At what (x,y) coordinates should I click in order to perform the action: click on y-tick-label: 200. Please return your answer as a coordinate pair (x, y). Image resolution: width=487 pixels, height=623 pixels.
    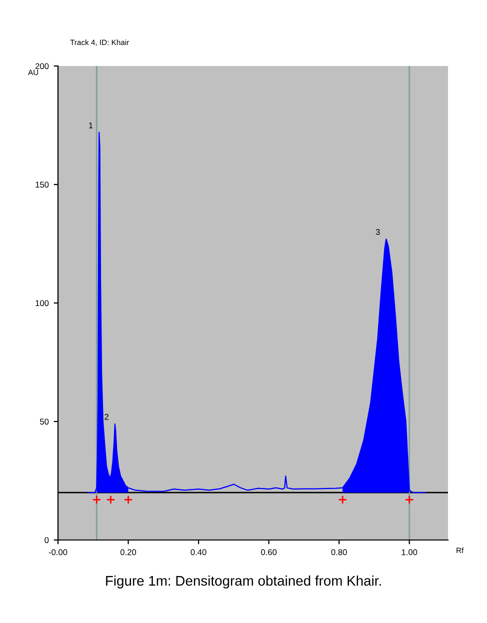
    Looking at the image, I should click on (42, 66).